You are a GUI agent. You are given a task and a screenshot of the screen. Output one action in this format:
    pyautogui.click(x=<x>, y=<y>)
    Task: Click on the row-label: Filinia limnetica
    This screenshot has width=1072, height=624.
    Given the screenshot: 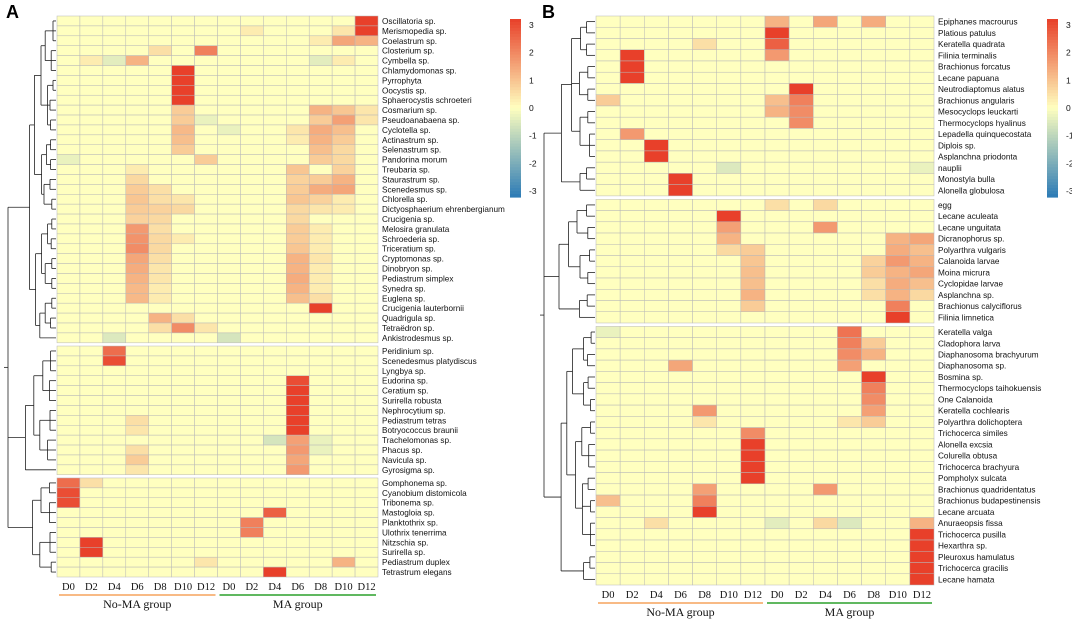 What is the action you would take?
    pyautogui.click(x=966, y=317)
    